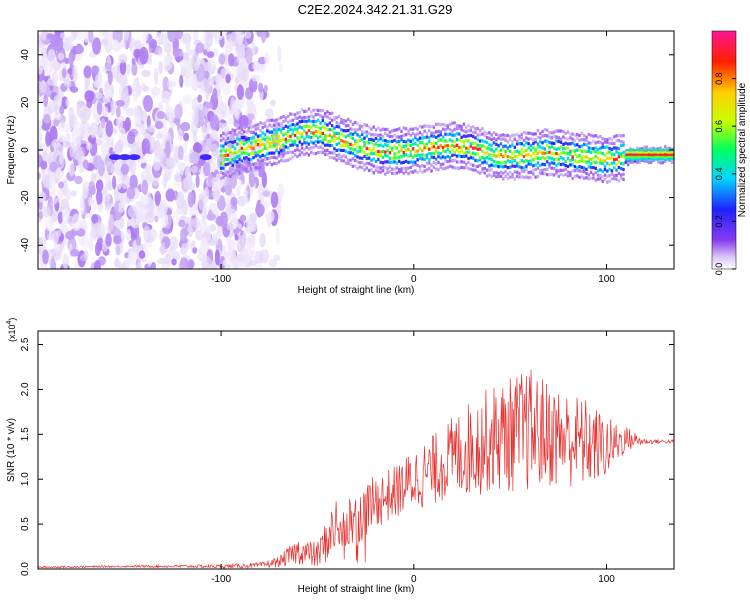  I want to click on colorbar-tick-label: 0.4, so click(719, 174).